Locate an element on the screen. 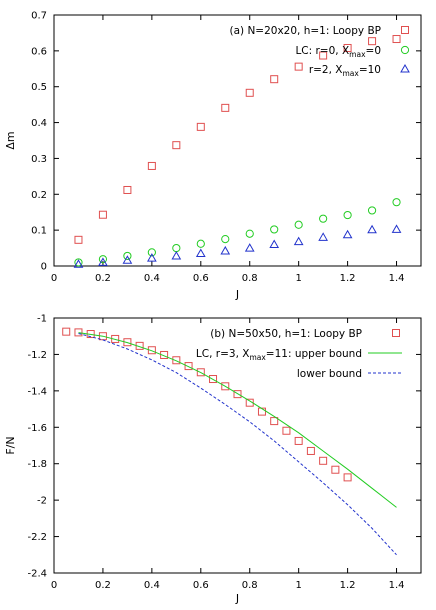 The image size is (436, 610). y-tick-label-a: 0.7 is located at coordinates (39, 16).